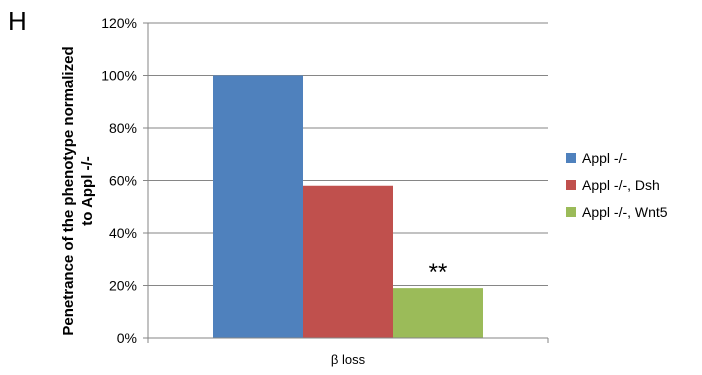 Image resolution: width=702 pixels, height=375 pixels. I want to click on y-tick-label: 60%, so click(123, 181).